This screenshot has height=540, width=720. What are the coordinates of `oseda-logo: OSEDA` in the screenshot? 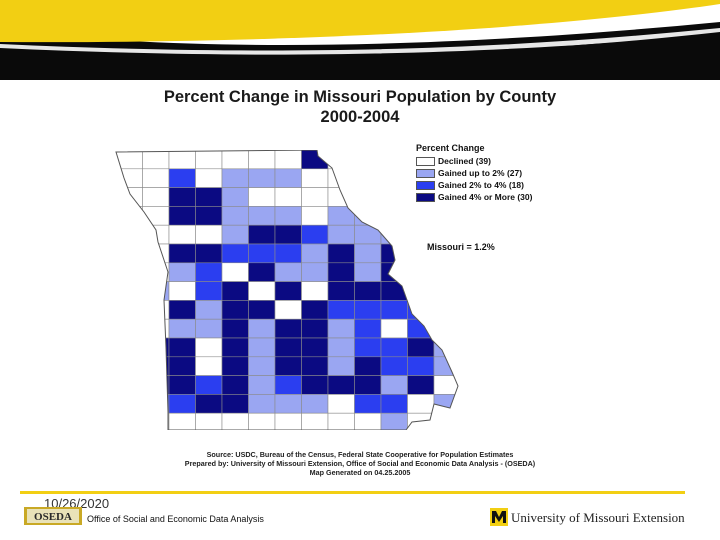 It's located at (53, 516).